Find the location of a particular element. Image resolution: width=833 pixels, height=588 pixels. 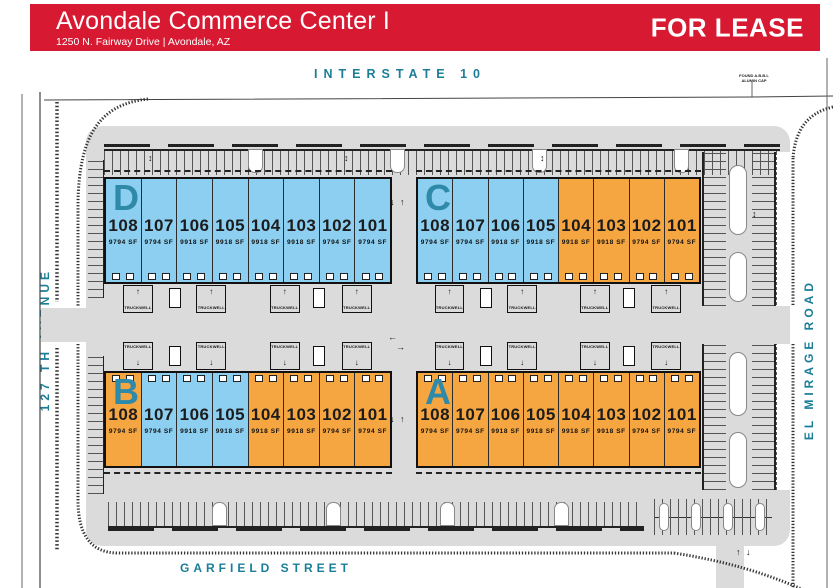

unit-C-103: 103 9918 SF is located at coordinates (612, 230).